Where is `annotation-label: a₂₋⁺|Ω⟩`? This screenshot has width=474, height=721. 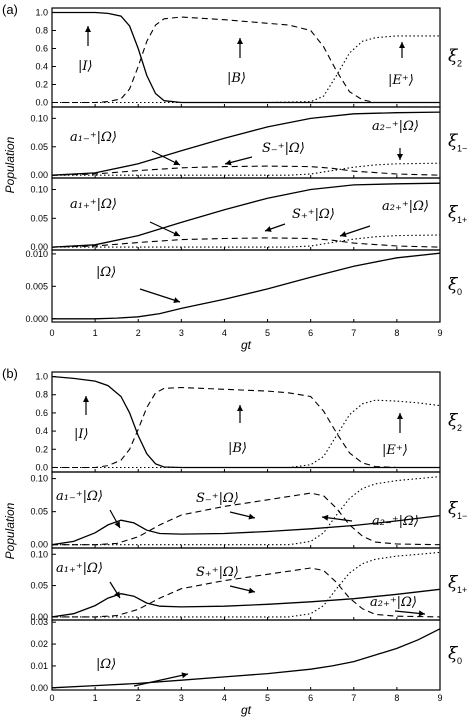 annotation-label: a₂₋⁺|Ω⟩ is located at coordinates (395, 126).